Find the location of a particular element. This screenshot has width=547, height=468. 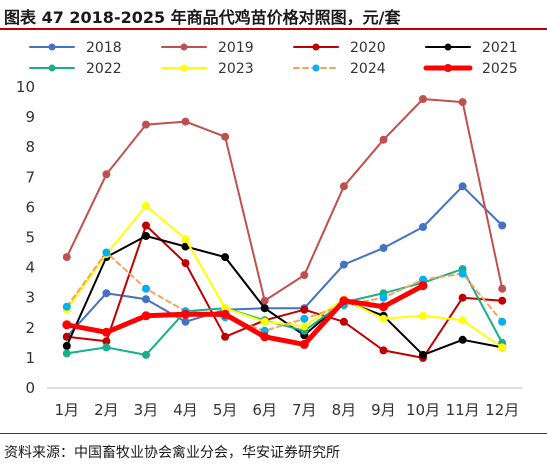

y-tick-label: 8 is located at coordinates (30, 147).